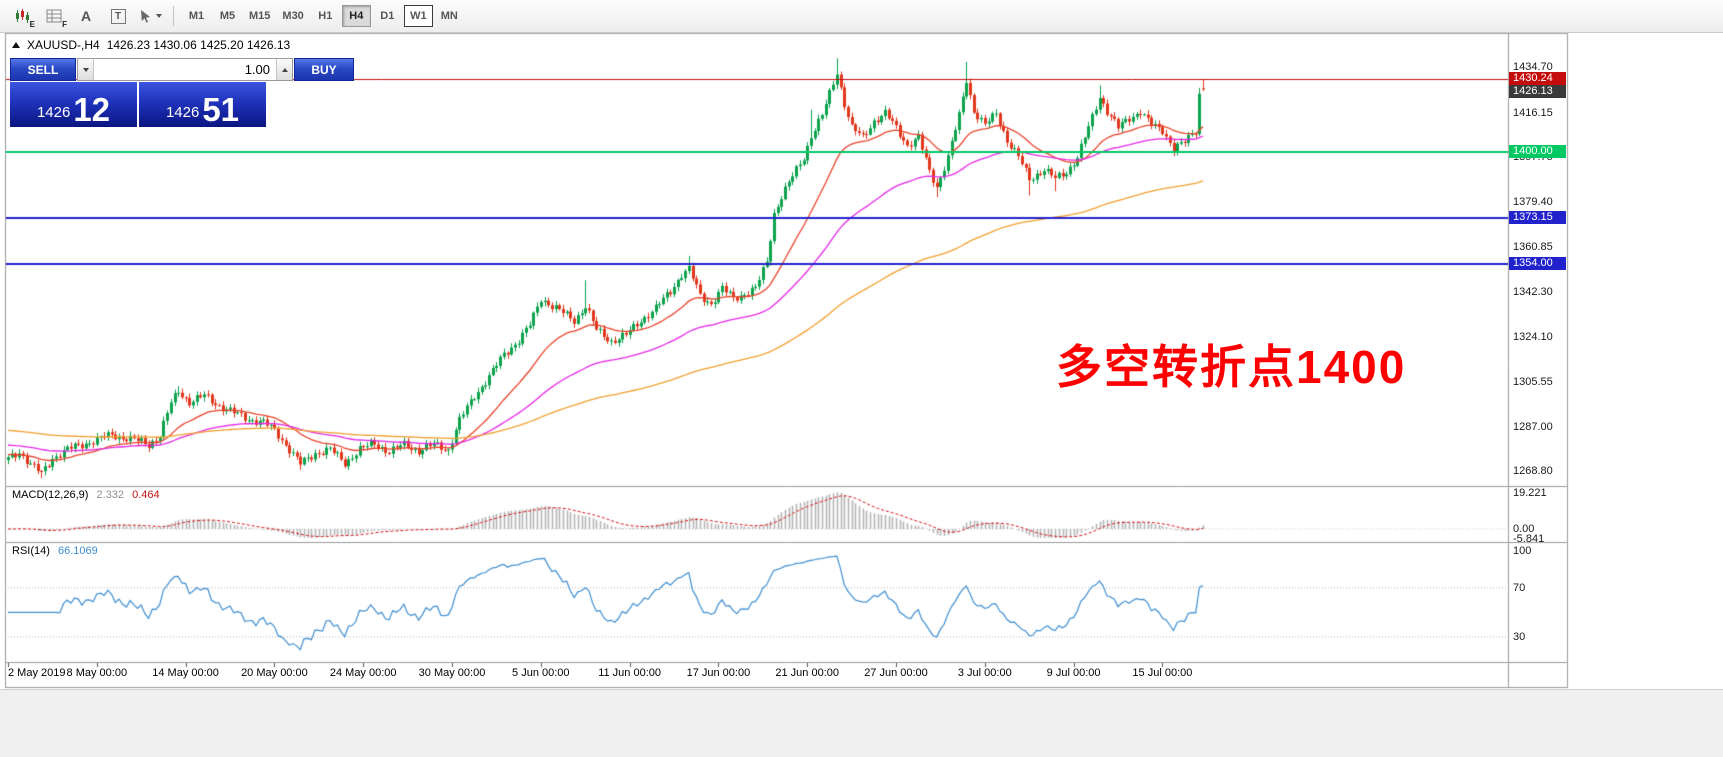 The image size is (1723, 757). I want to click on ohlc-readout: 1426.23 1430.06 1425.20 1426.13, so click(198, 45).